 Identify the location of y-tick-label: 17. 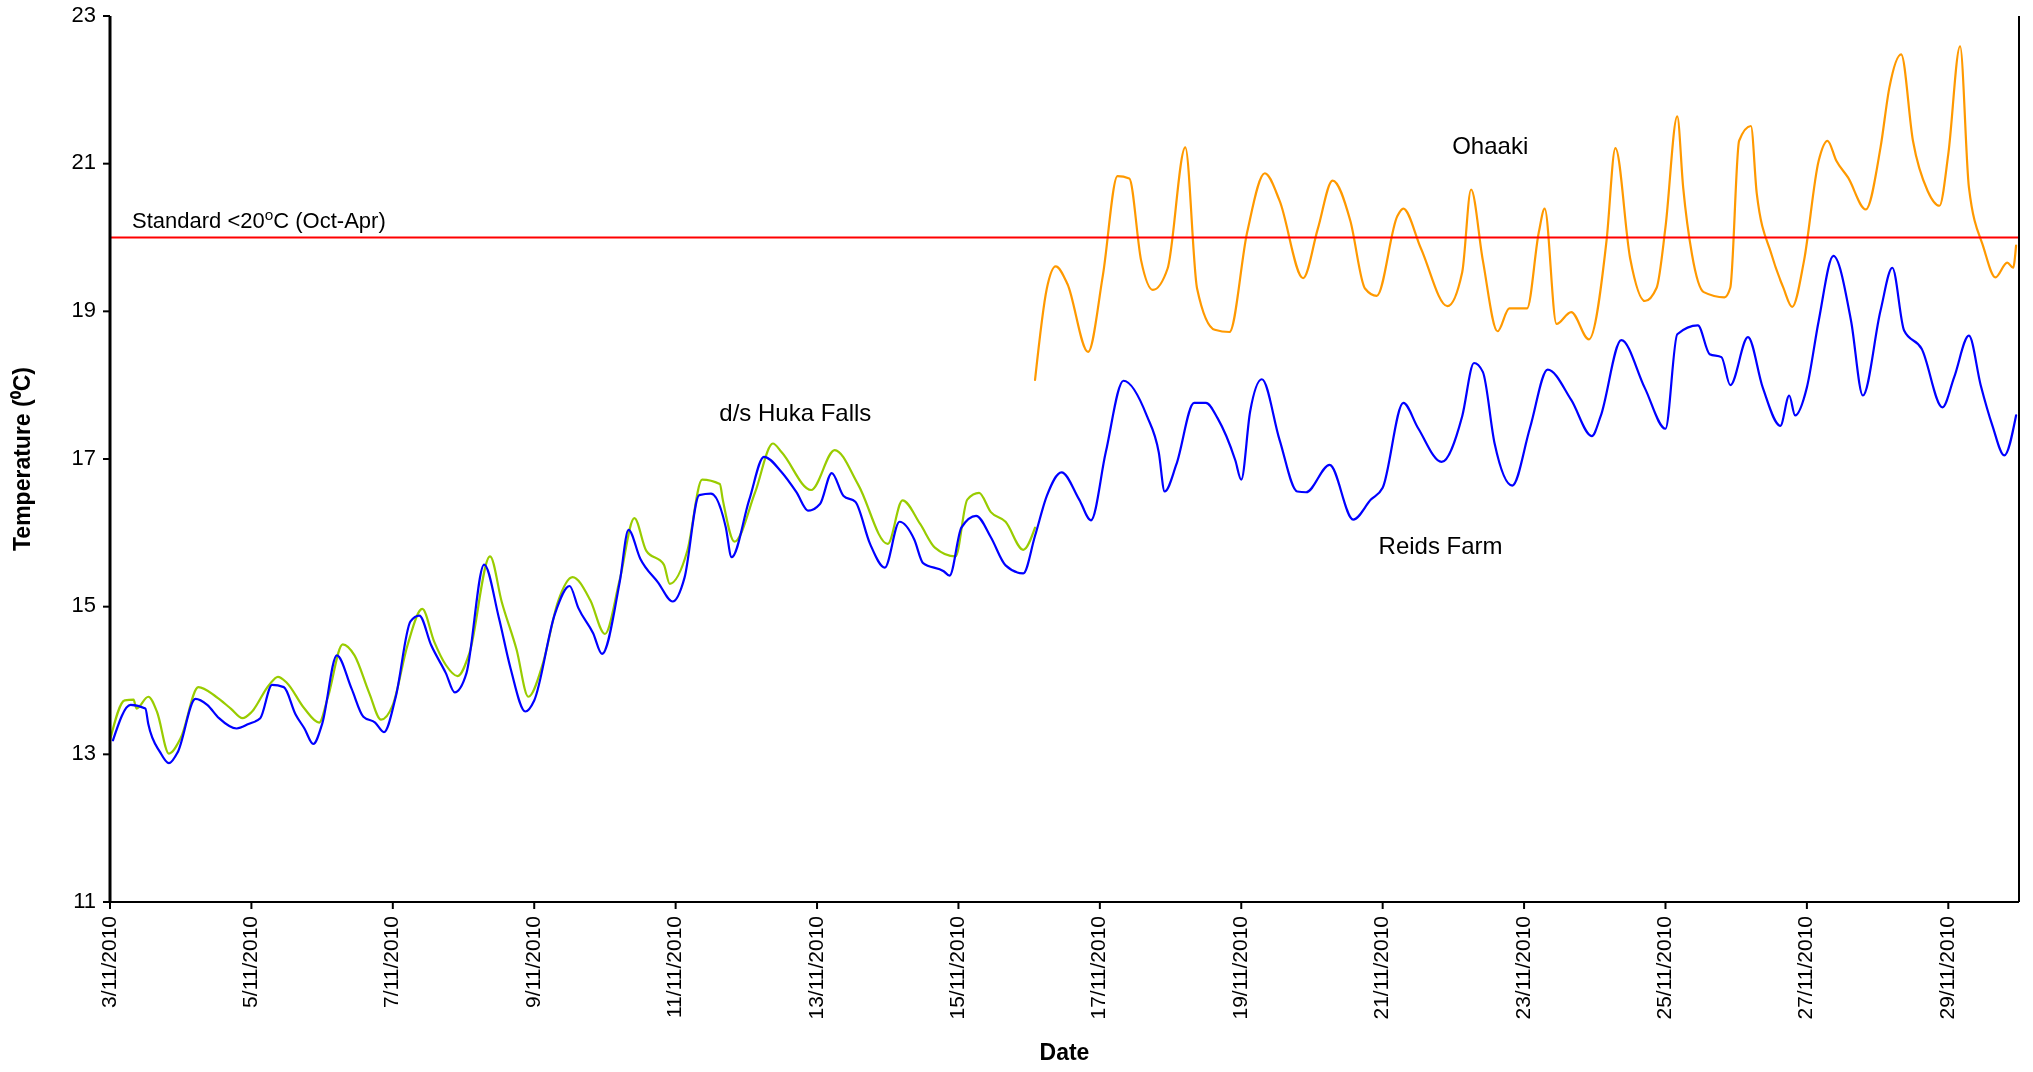
(83, 457).